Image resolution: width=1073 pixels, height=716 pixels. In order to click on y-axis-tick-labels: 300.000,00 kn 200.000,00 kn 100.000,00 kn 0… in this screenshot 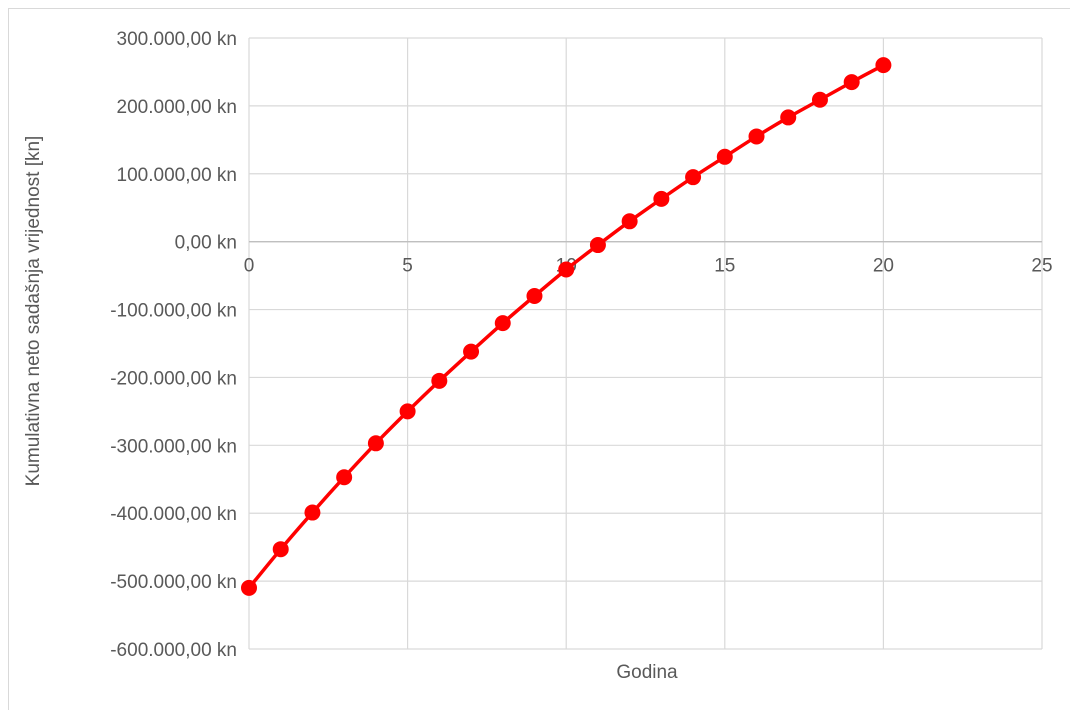, I will do `click(173, 345)`.